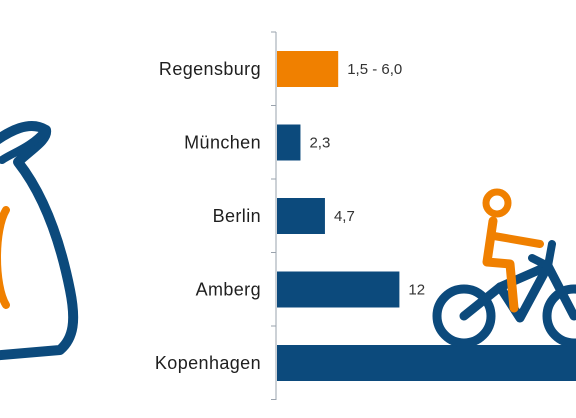 Image resolution: width=576 pixels, height=418 pixels. Describe the element at coordinates (416, 290) in the screenshot. I see `value-label: 12` at that location.